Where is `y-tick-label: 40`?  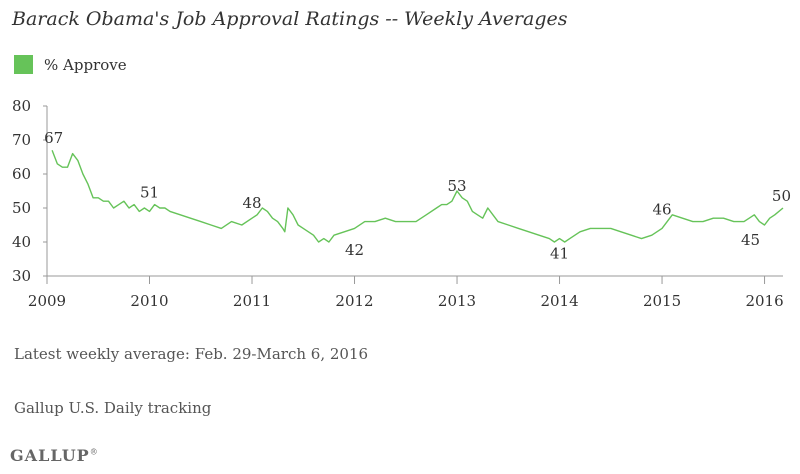
y-tick-label: 40 is located at coordinates (21, 242).